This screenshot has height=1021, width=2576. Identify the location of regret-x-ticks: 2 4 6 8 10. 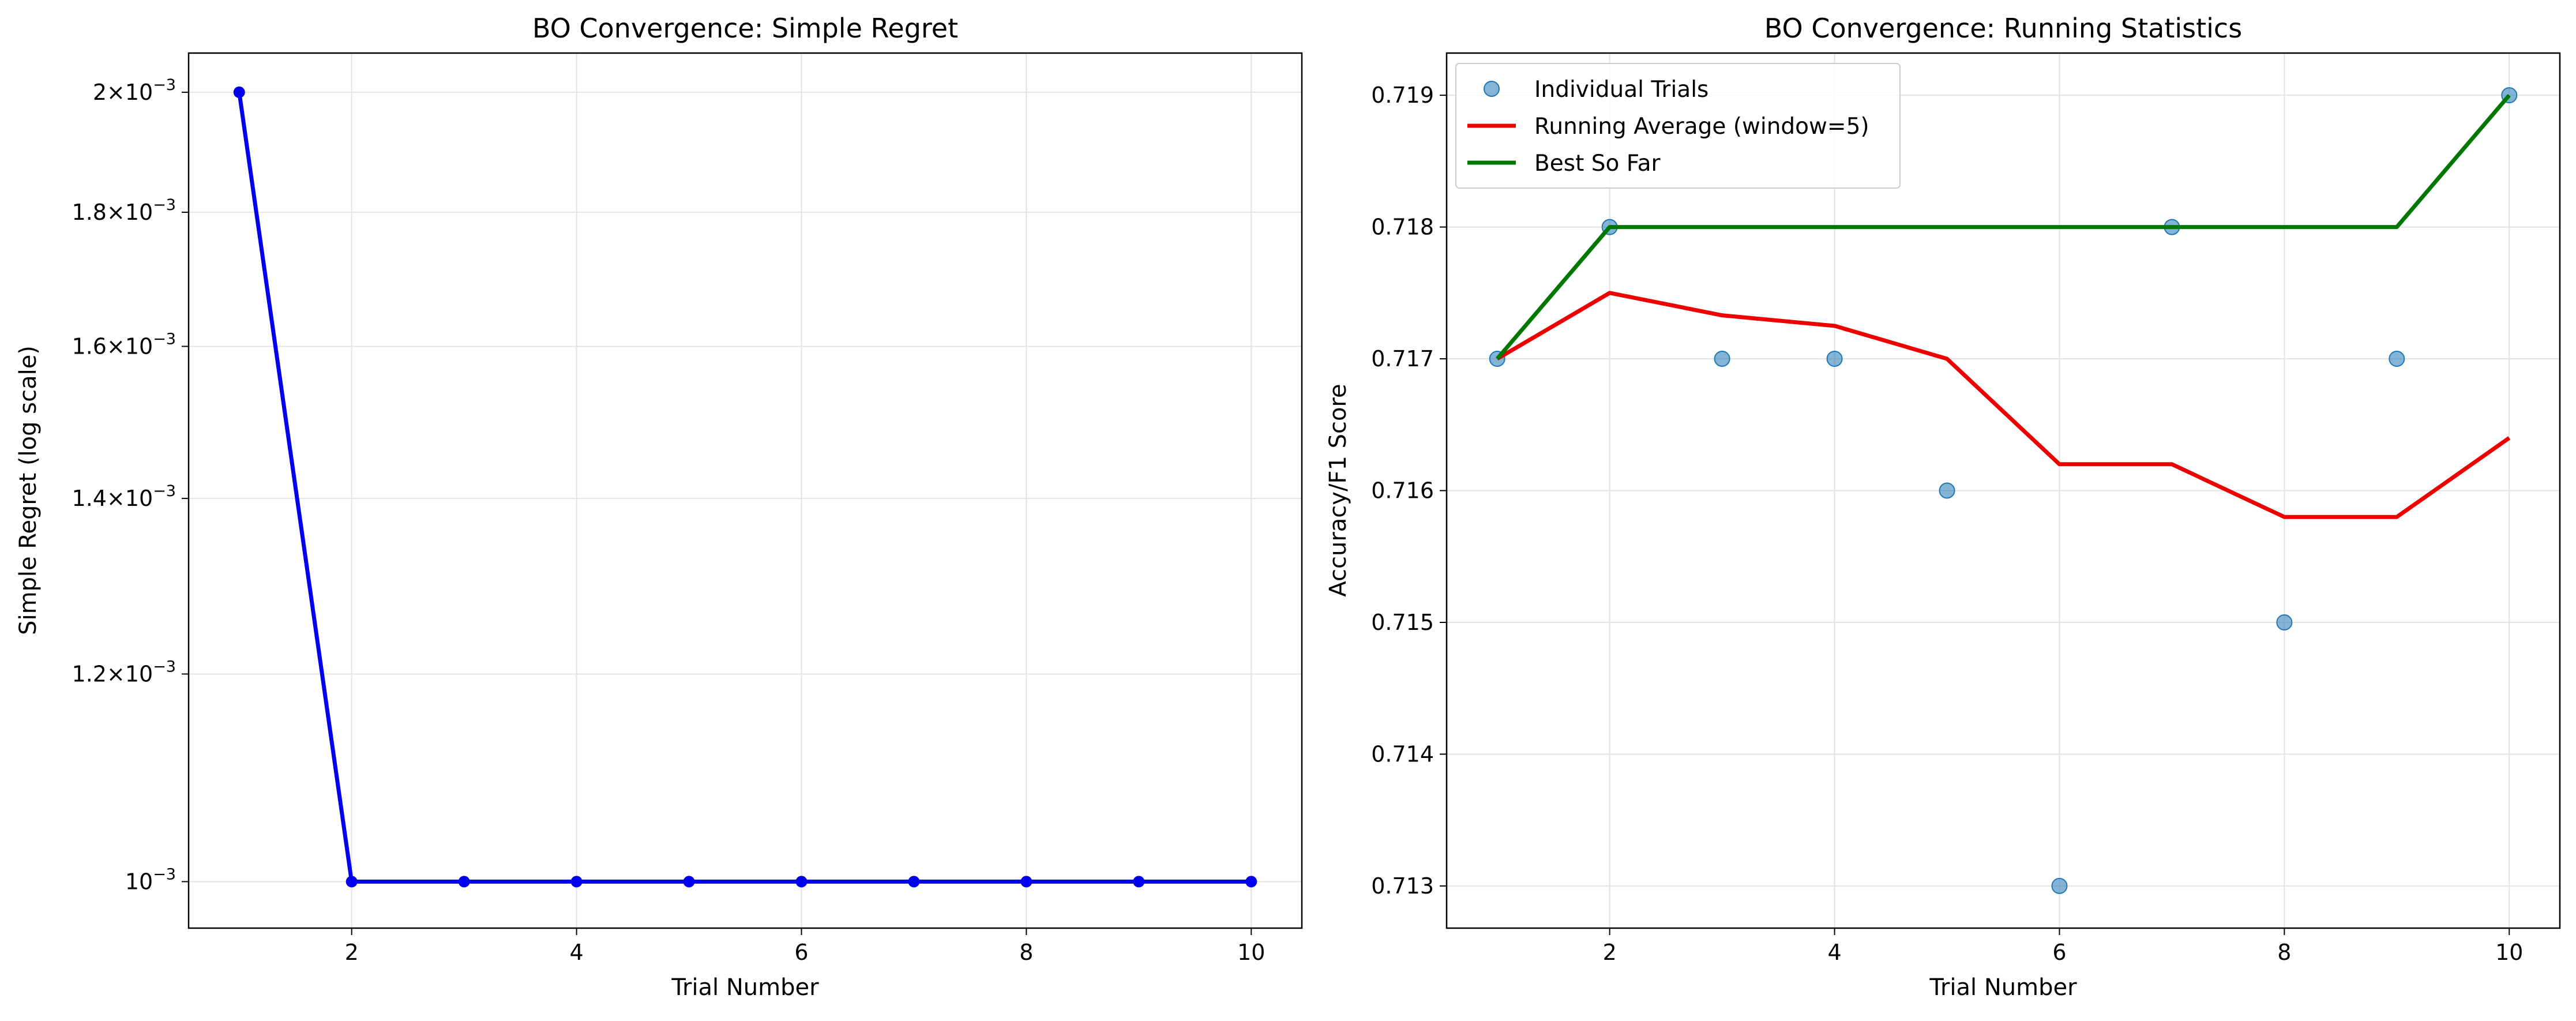
(805, 946).